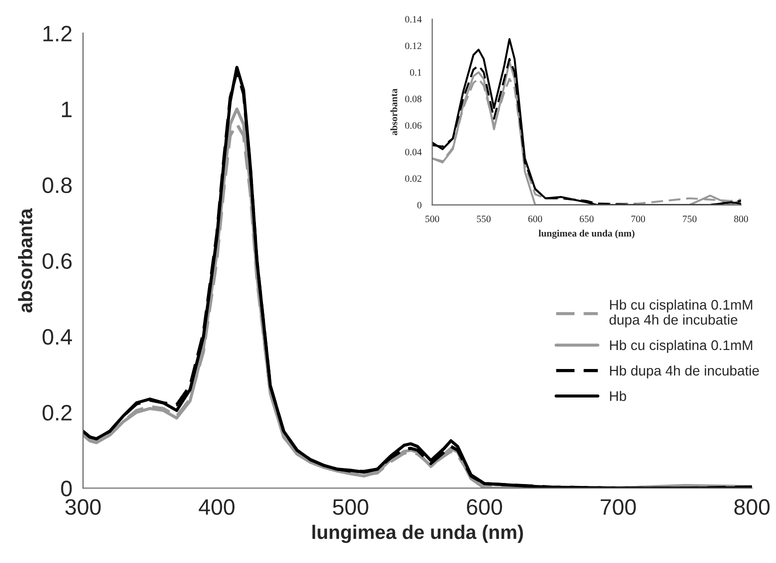  What do you see at coordinates (416, 72) in the screenshot?
I see `y-tick-label: 0.1` at bounding box center [416, 72].